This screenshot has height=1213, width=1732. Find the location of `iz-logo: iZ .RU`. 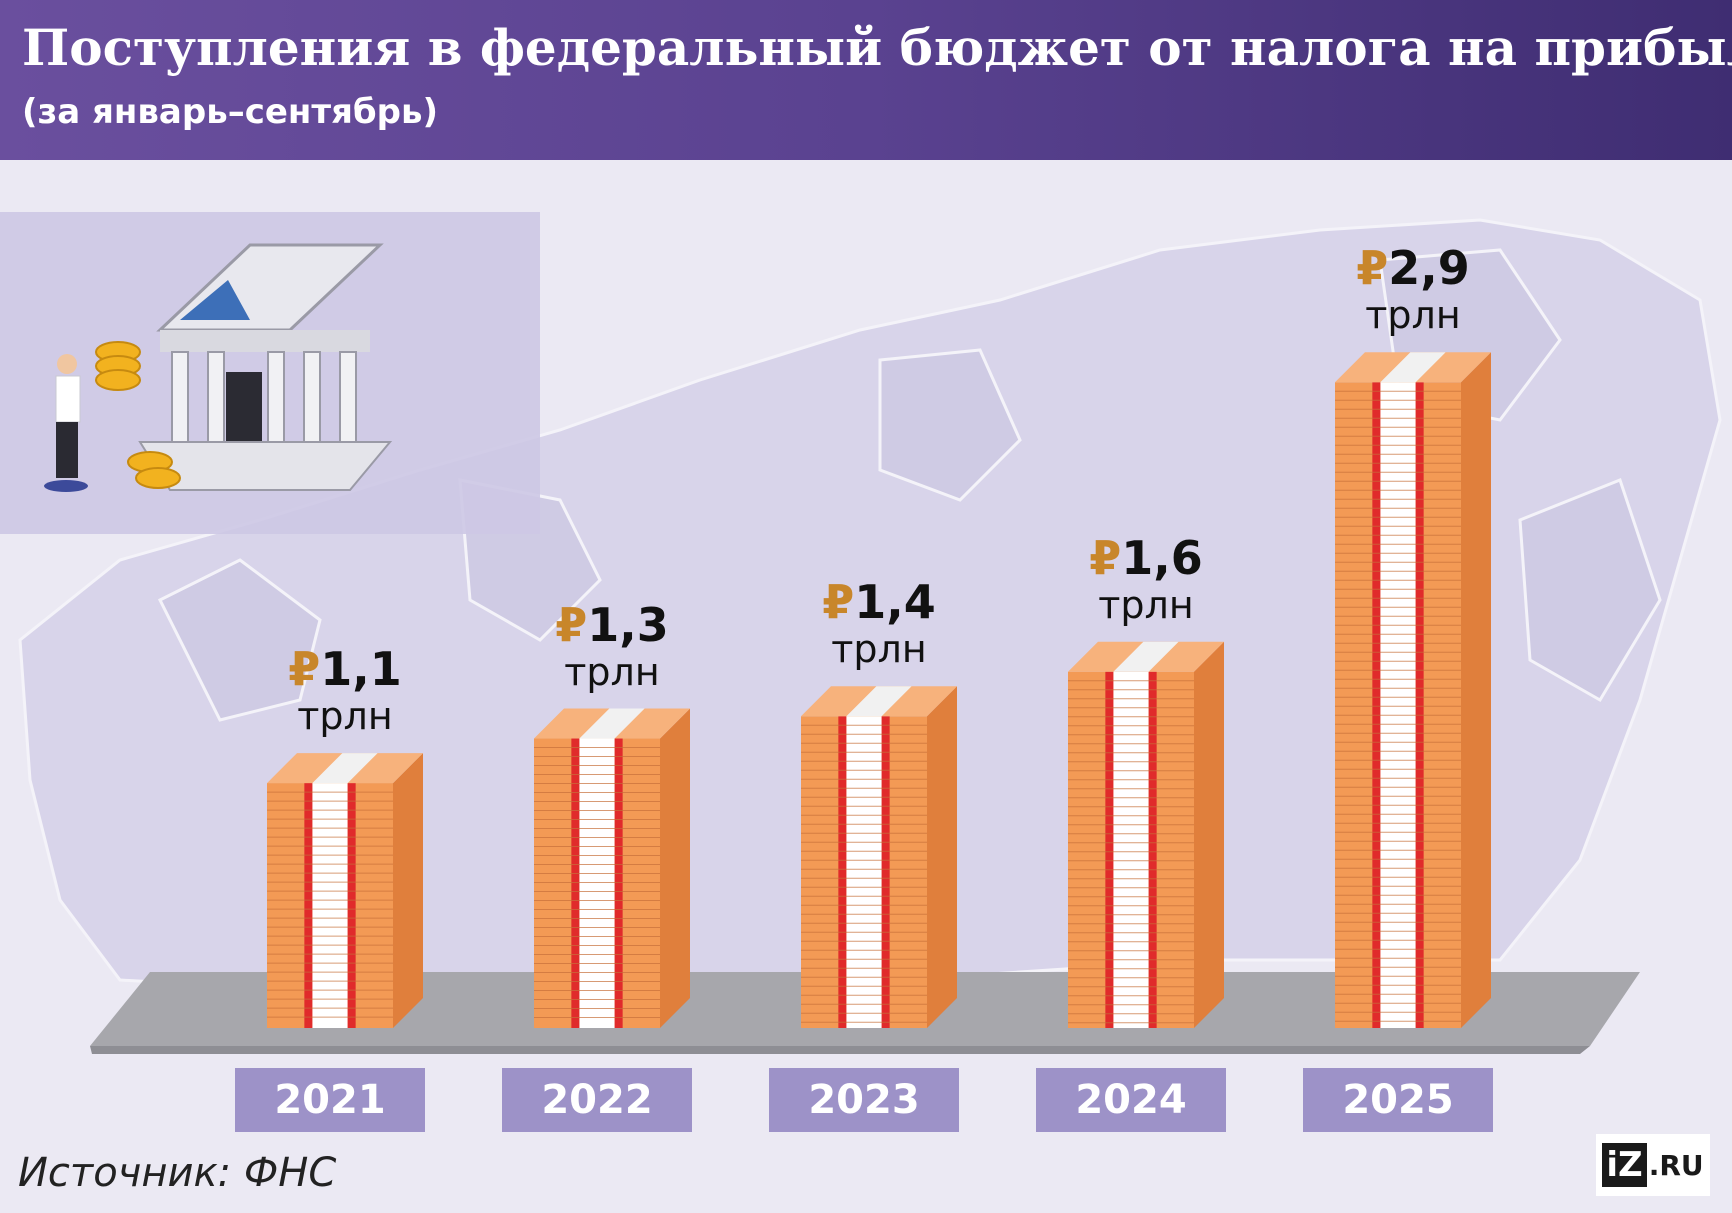

iz-logo: iZ .RU is located at coordinates (1653, 1165).